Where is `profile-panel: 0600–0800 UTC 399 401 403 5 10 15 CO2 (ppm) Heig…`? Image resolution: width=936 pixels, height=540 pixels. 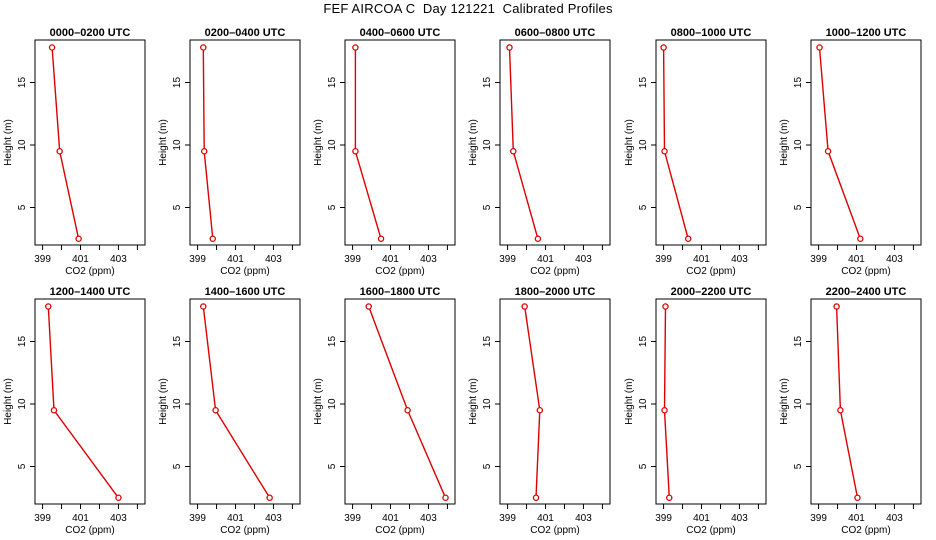
profile-panel: 0600–0800 UTC 399 401 403 5 10 15 CO2 (ppm) Heig… is located at coordinates (539, 152).